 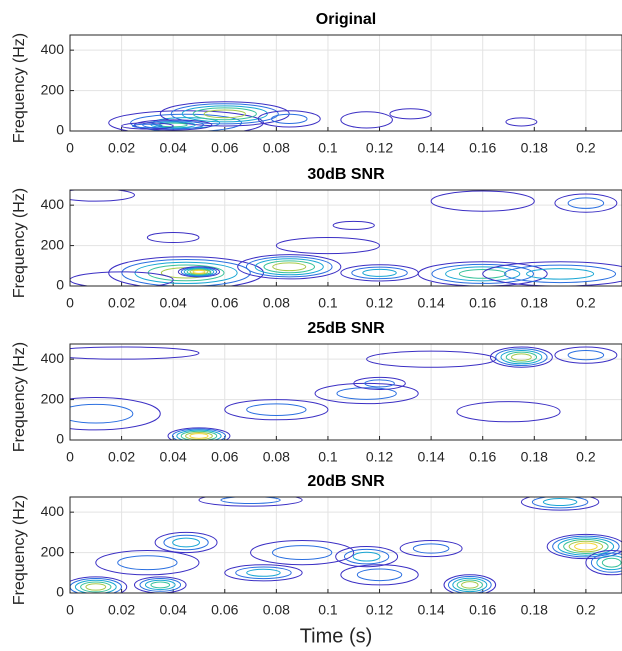 I want to click on subplot-title: 25dB SNR, so click(x=346, y=328).